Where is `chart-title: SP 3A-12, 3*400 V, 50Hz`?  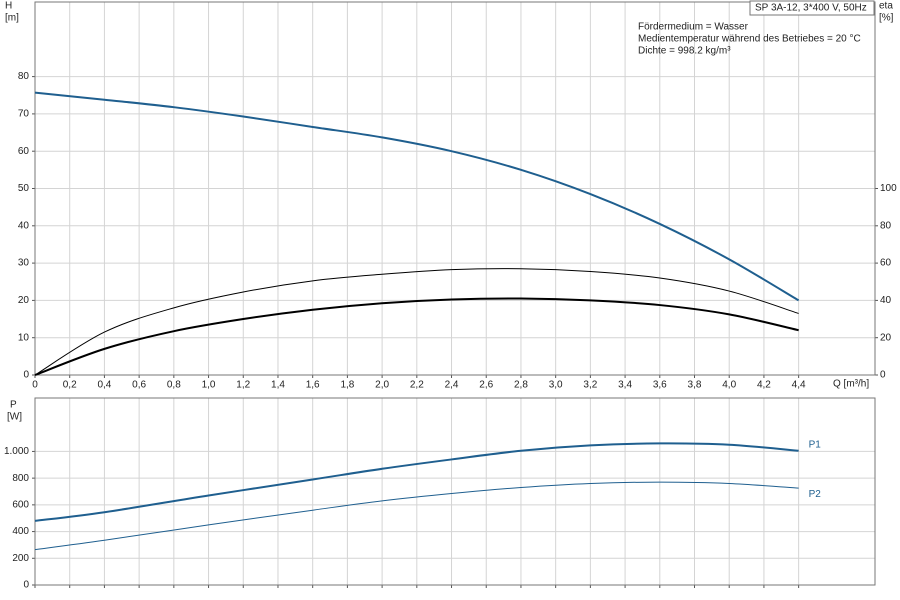
chart-title: SP 3A-12, 3*400 V, 50Hz is located at coordinates (811, 8).